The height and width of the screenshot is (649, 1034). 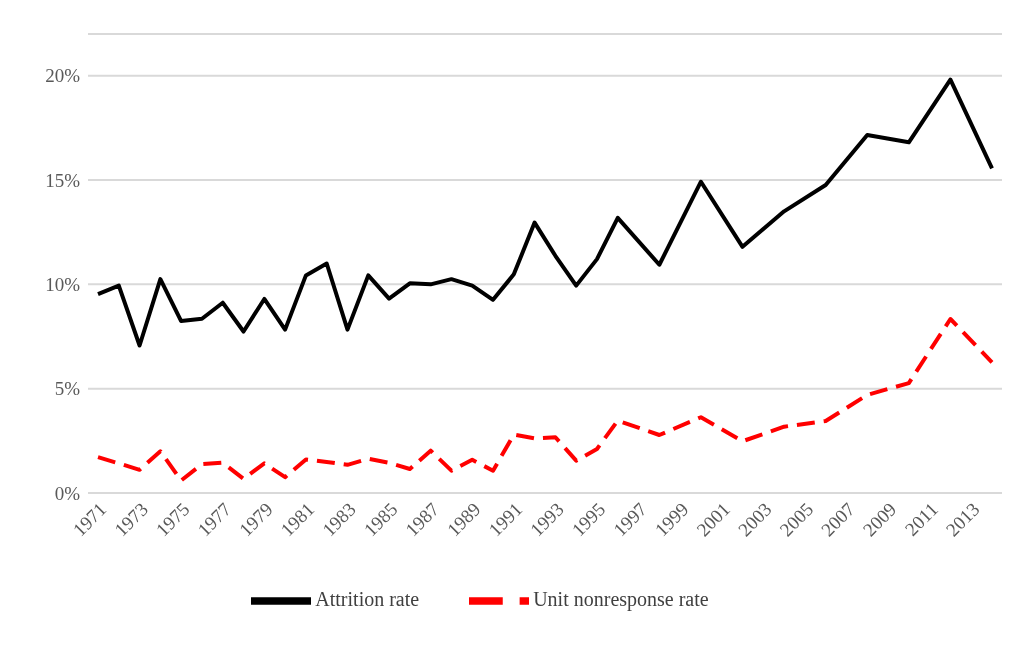 I want to click on x-tick-label: 1981, so click(x=297, y=519).